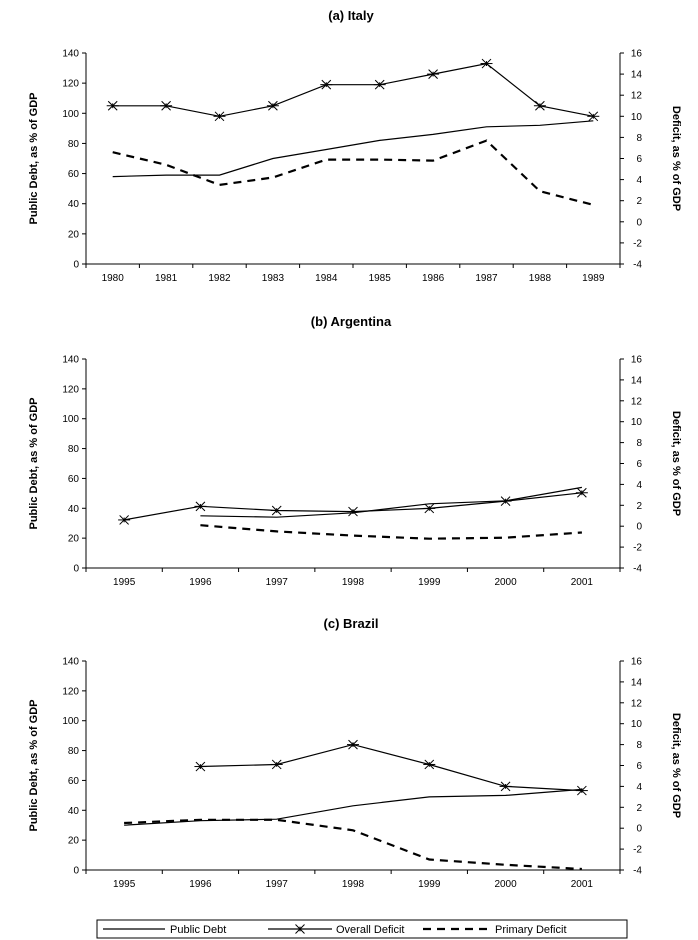 This screenshot has width=698, height=940. I want to click on brazil-y-tick-label: 100, so click(70, 721).